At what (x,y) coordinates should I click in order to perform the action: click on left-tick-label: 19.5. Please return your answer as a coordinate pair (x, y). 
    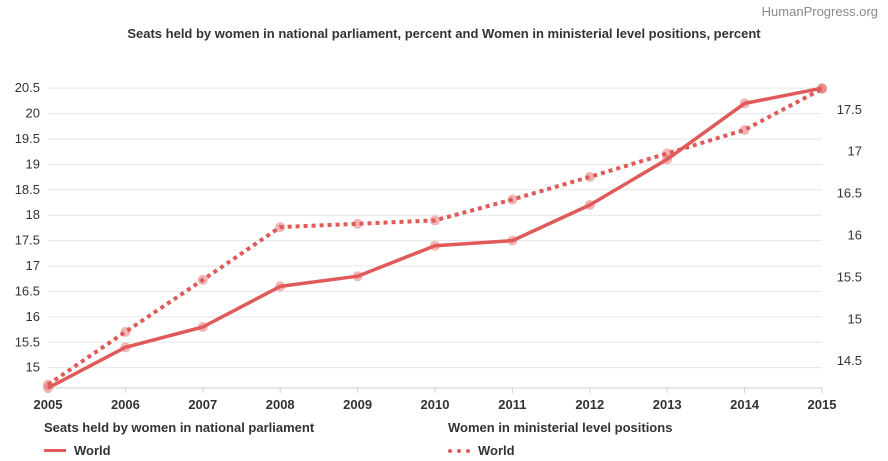
    Looking at the image, I should click on (27, 138).